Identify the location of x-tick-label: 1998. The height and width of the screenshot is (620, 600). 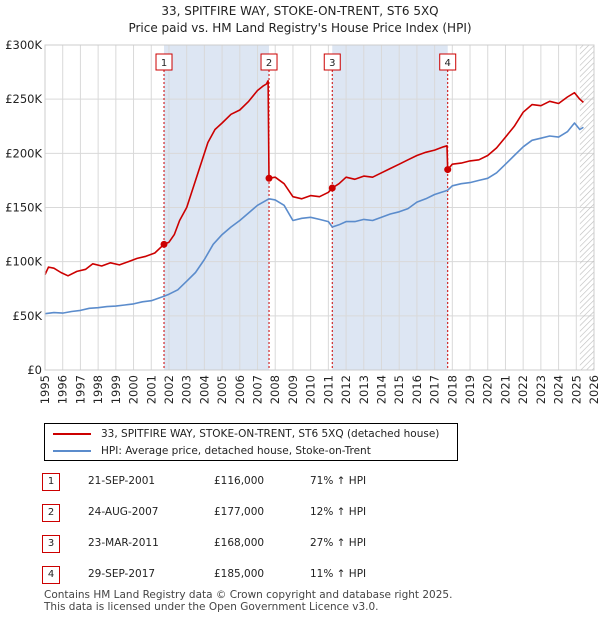
(98, 389).